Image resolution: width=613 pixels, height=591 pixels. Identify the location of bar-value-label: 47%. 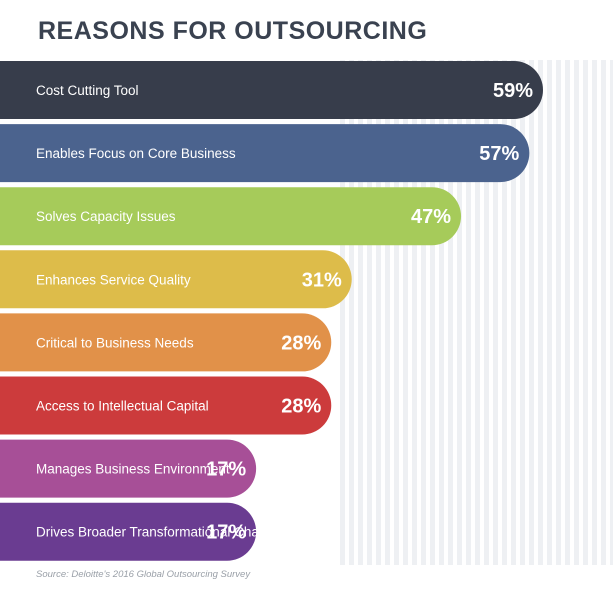
(431, 217).